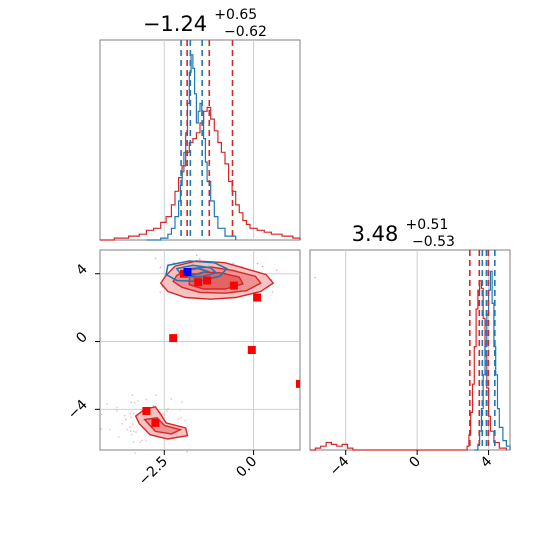  I want to click on y-tick-label: 0, so click(82, 338).